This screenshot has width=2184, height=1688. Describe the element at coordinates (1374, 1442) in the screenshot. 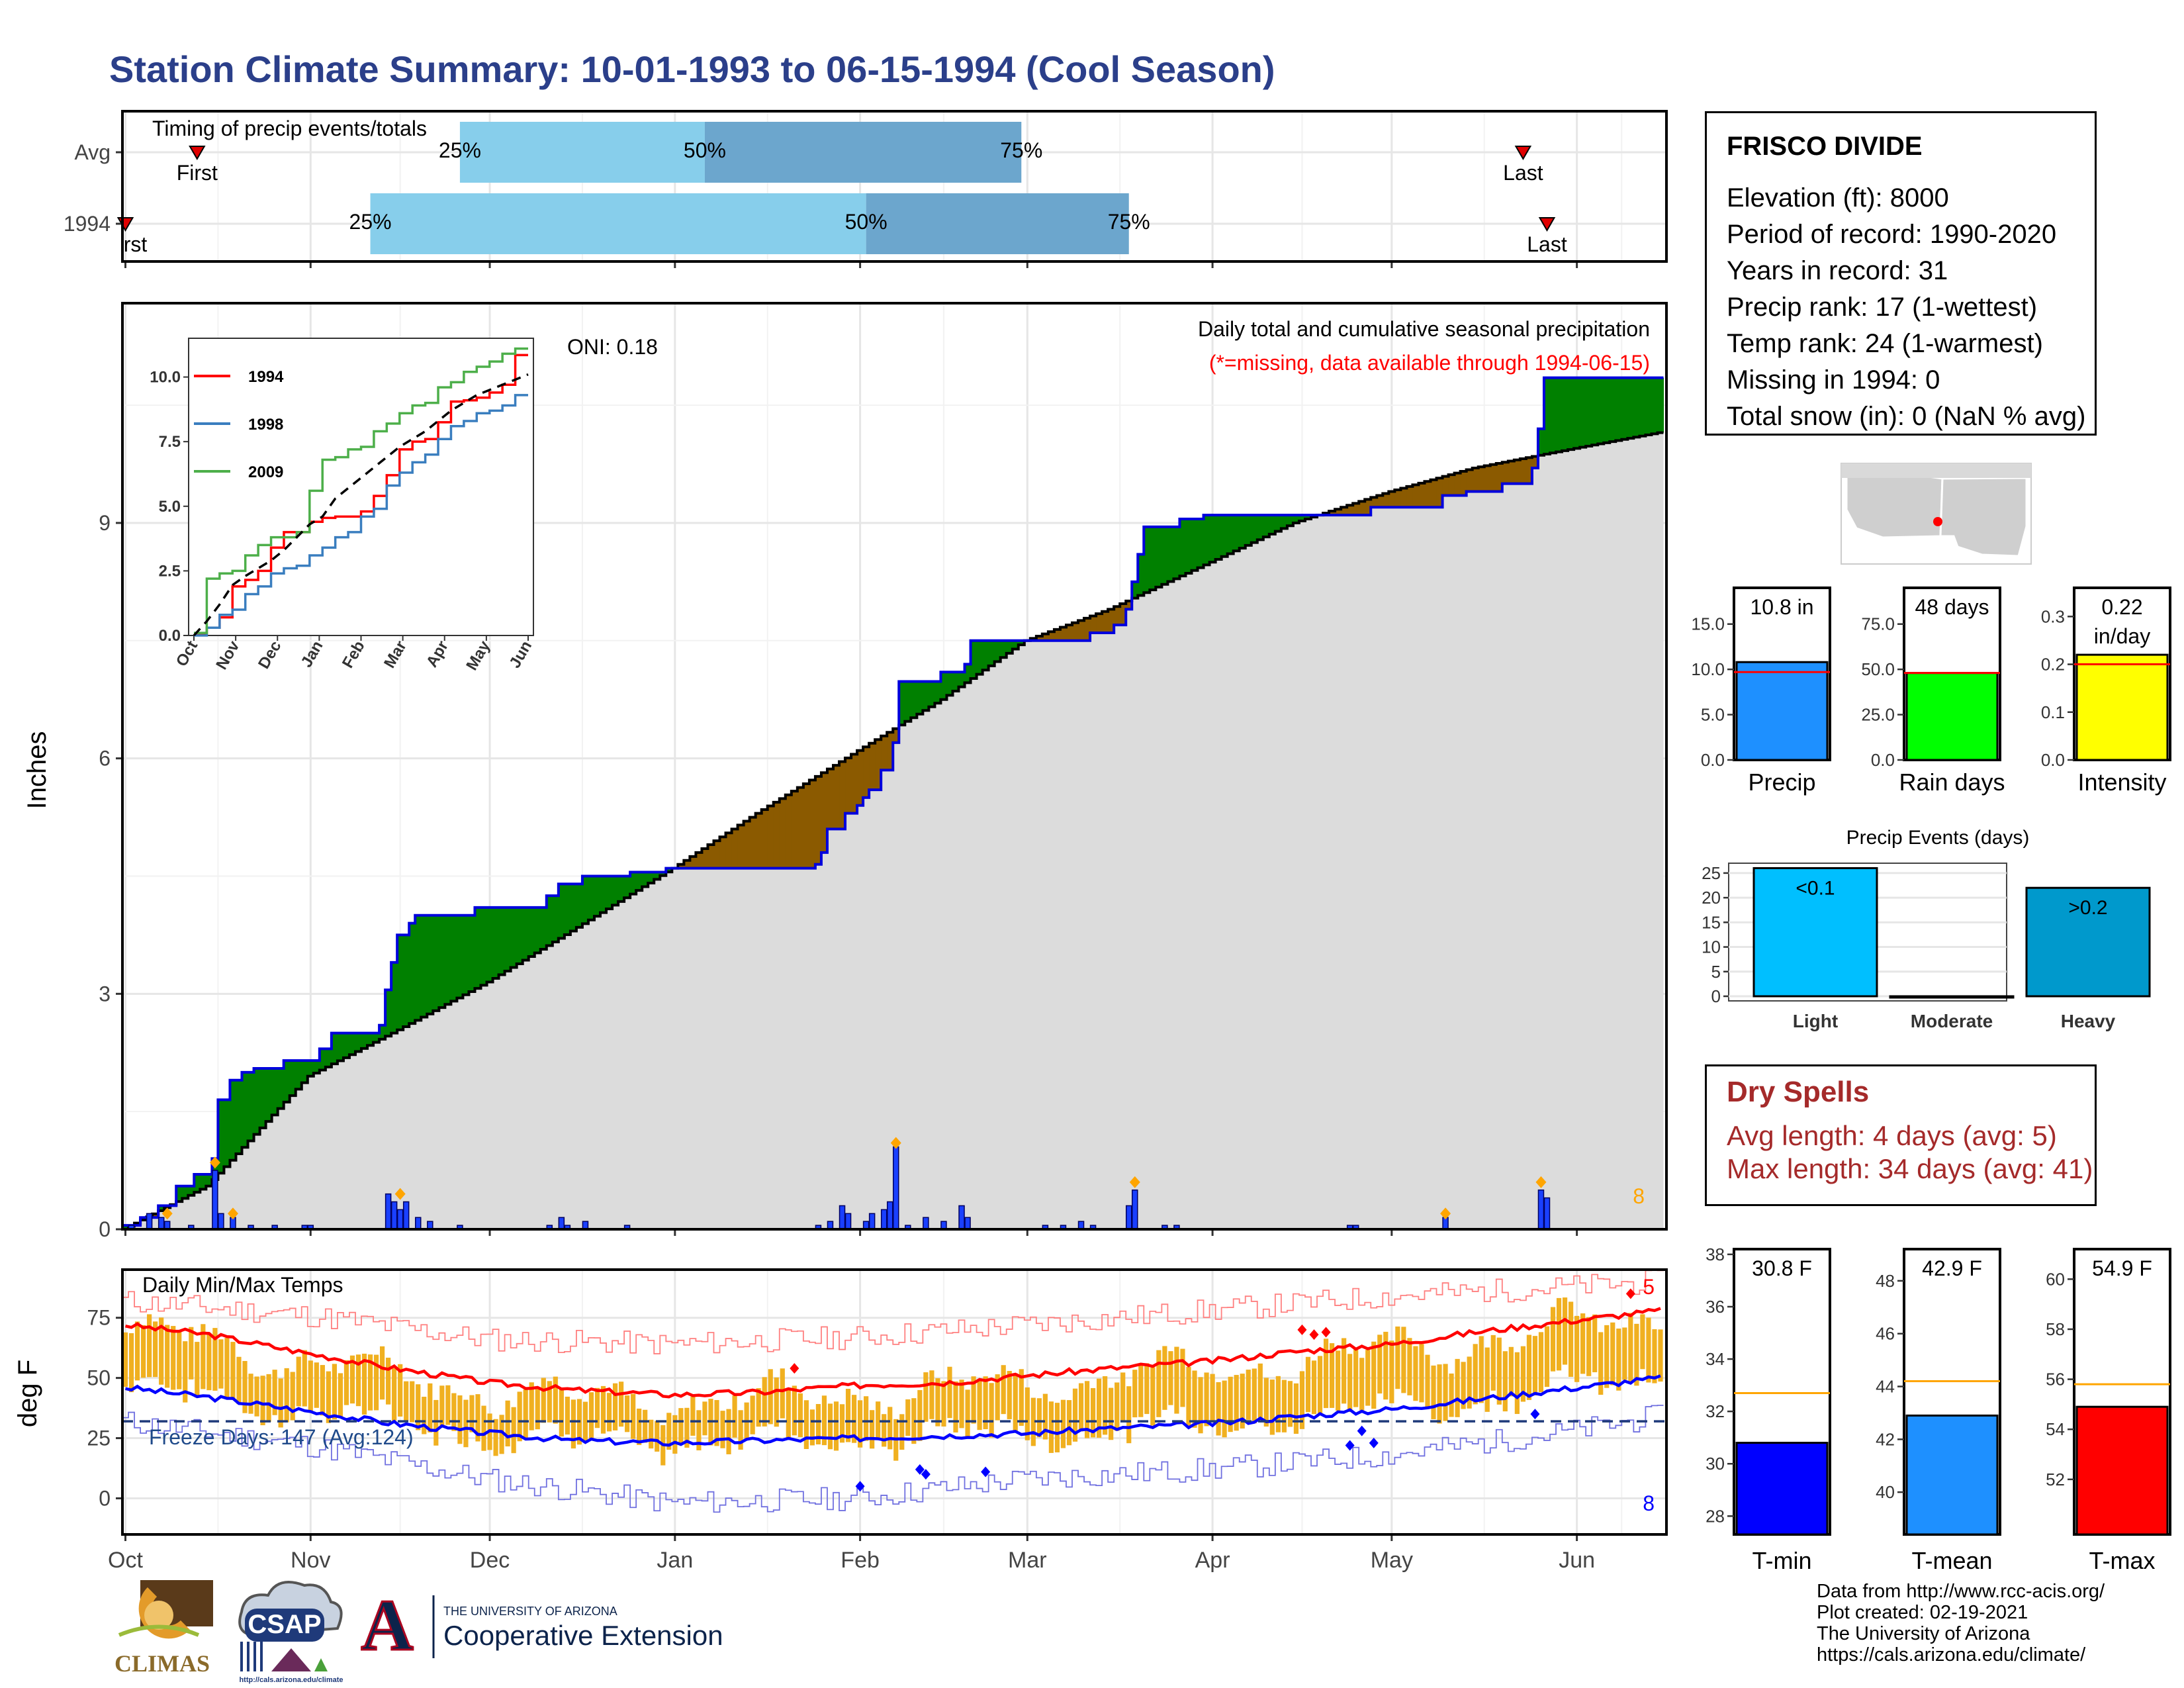

I see `record-low-marker` at that location.